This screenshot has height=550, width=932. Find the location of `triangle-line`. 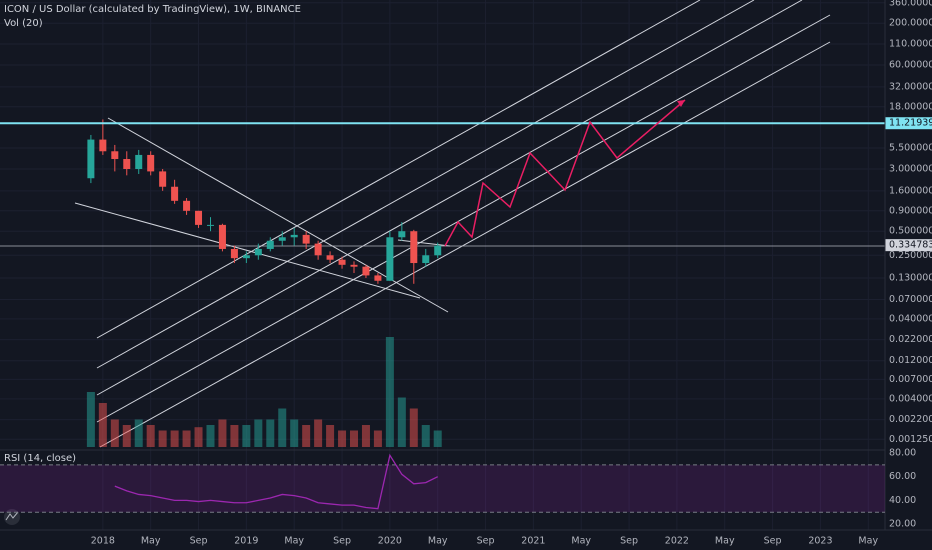

triangle-line is located at coordinates (424, 243).